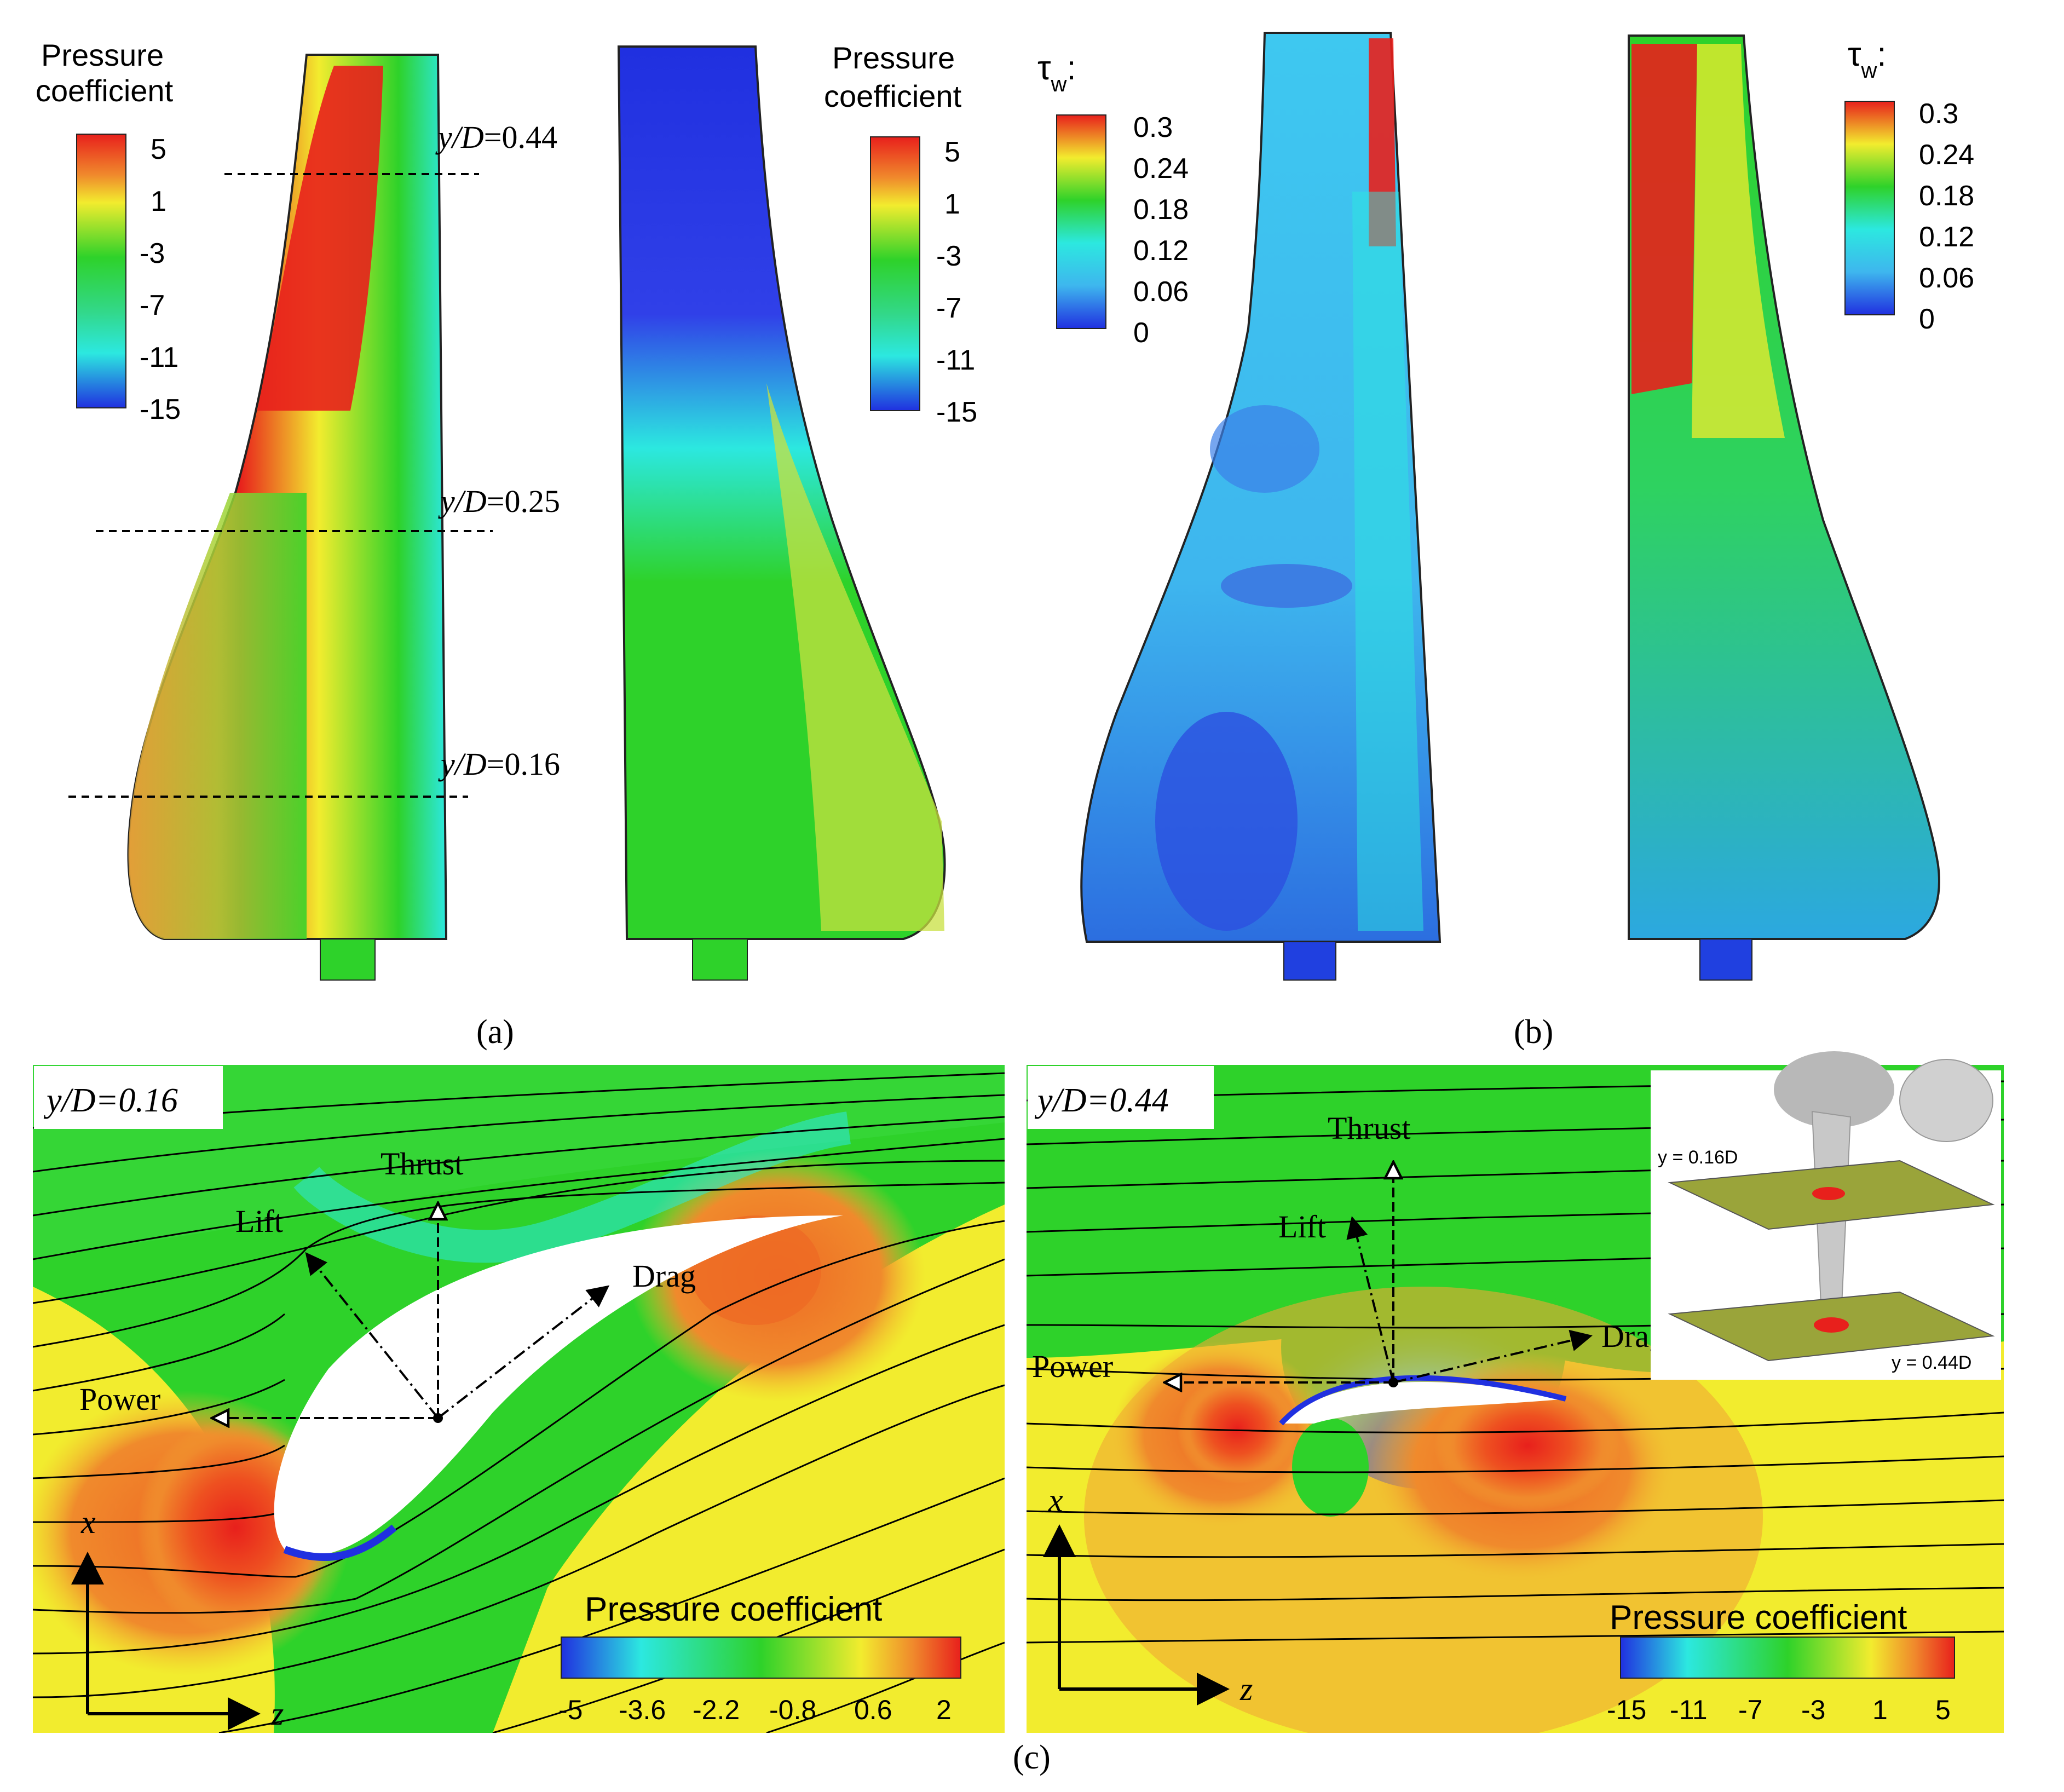 The image size is (2064, 1792). What do you see at coordinates (1261, 506) in the screenshot?
I see `blade-b-left` at bounding box center [1261, 506].